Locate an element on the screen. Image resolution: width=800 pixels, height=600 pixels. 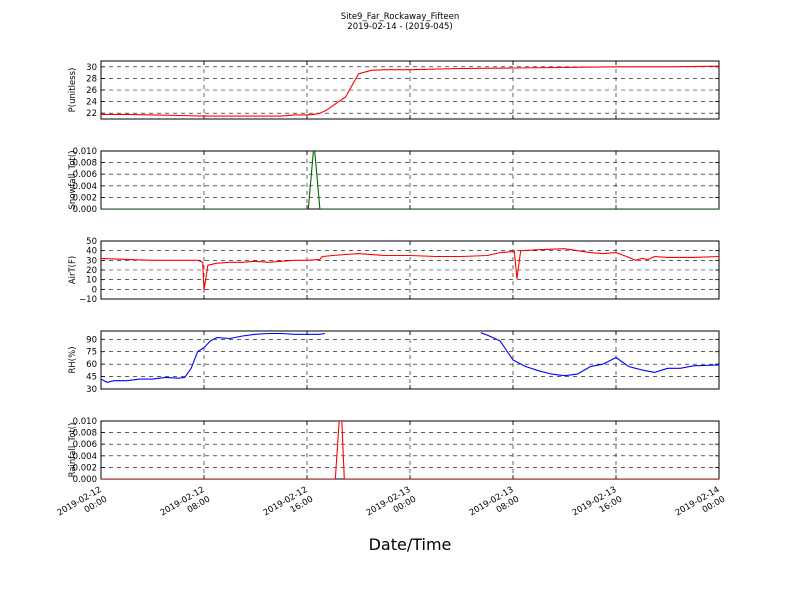
y-axis-label: Rainfall_Tot() is located at coordinates (73, 450).